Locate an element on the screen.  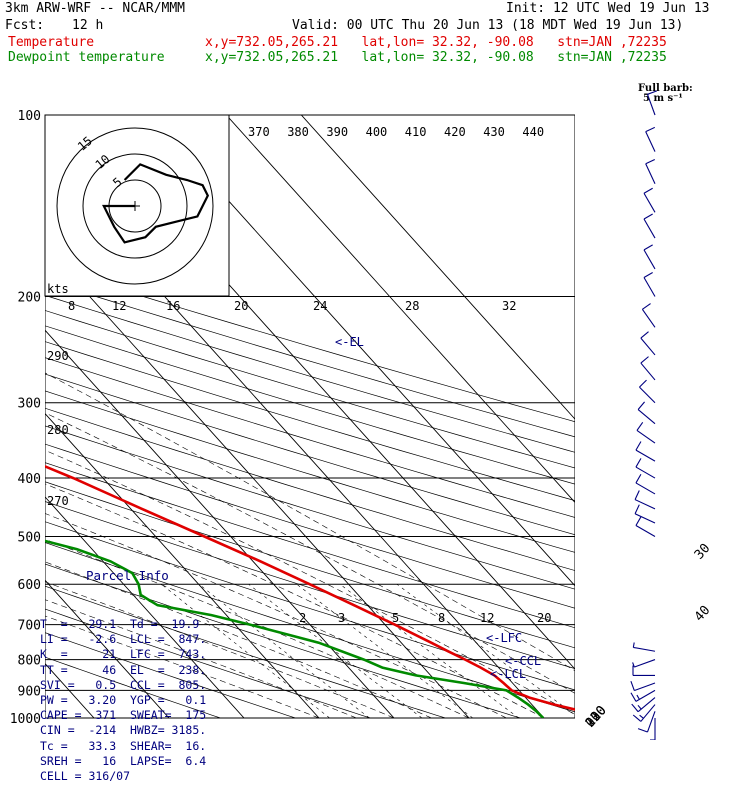
theta-label: 370 is located at coordinates (259, 132).